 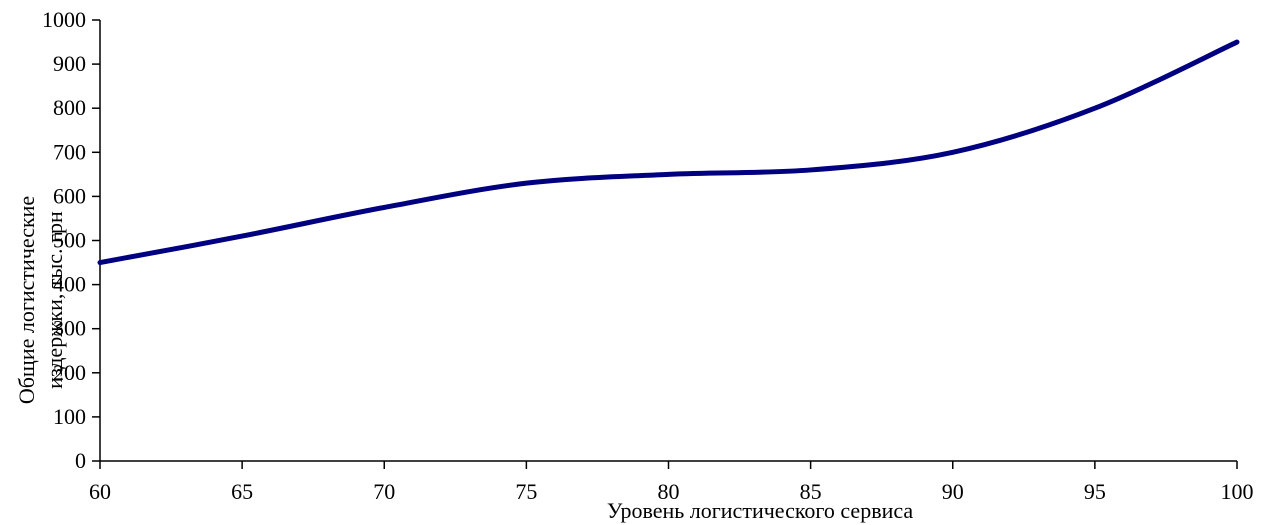 I want to click on x-tick-label: 60, so click(x=100, y=491).